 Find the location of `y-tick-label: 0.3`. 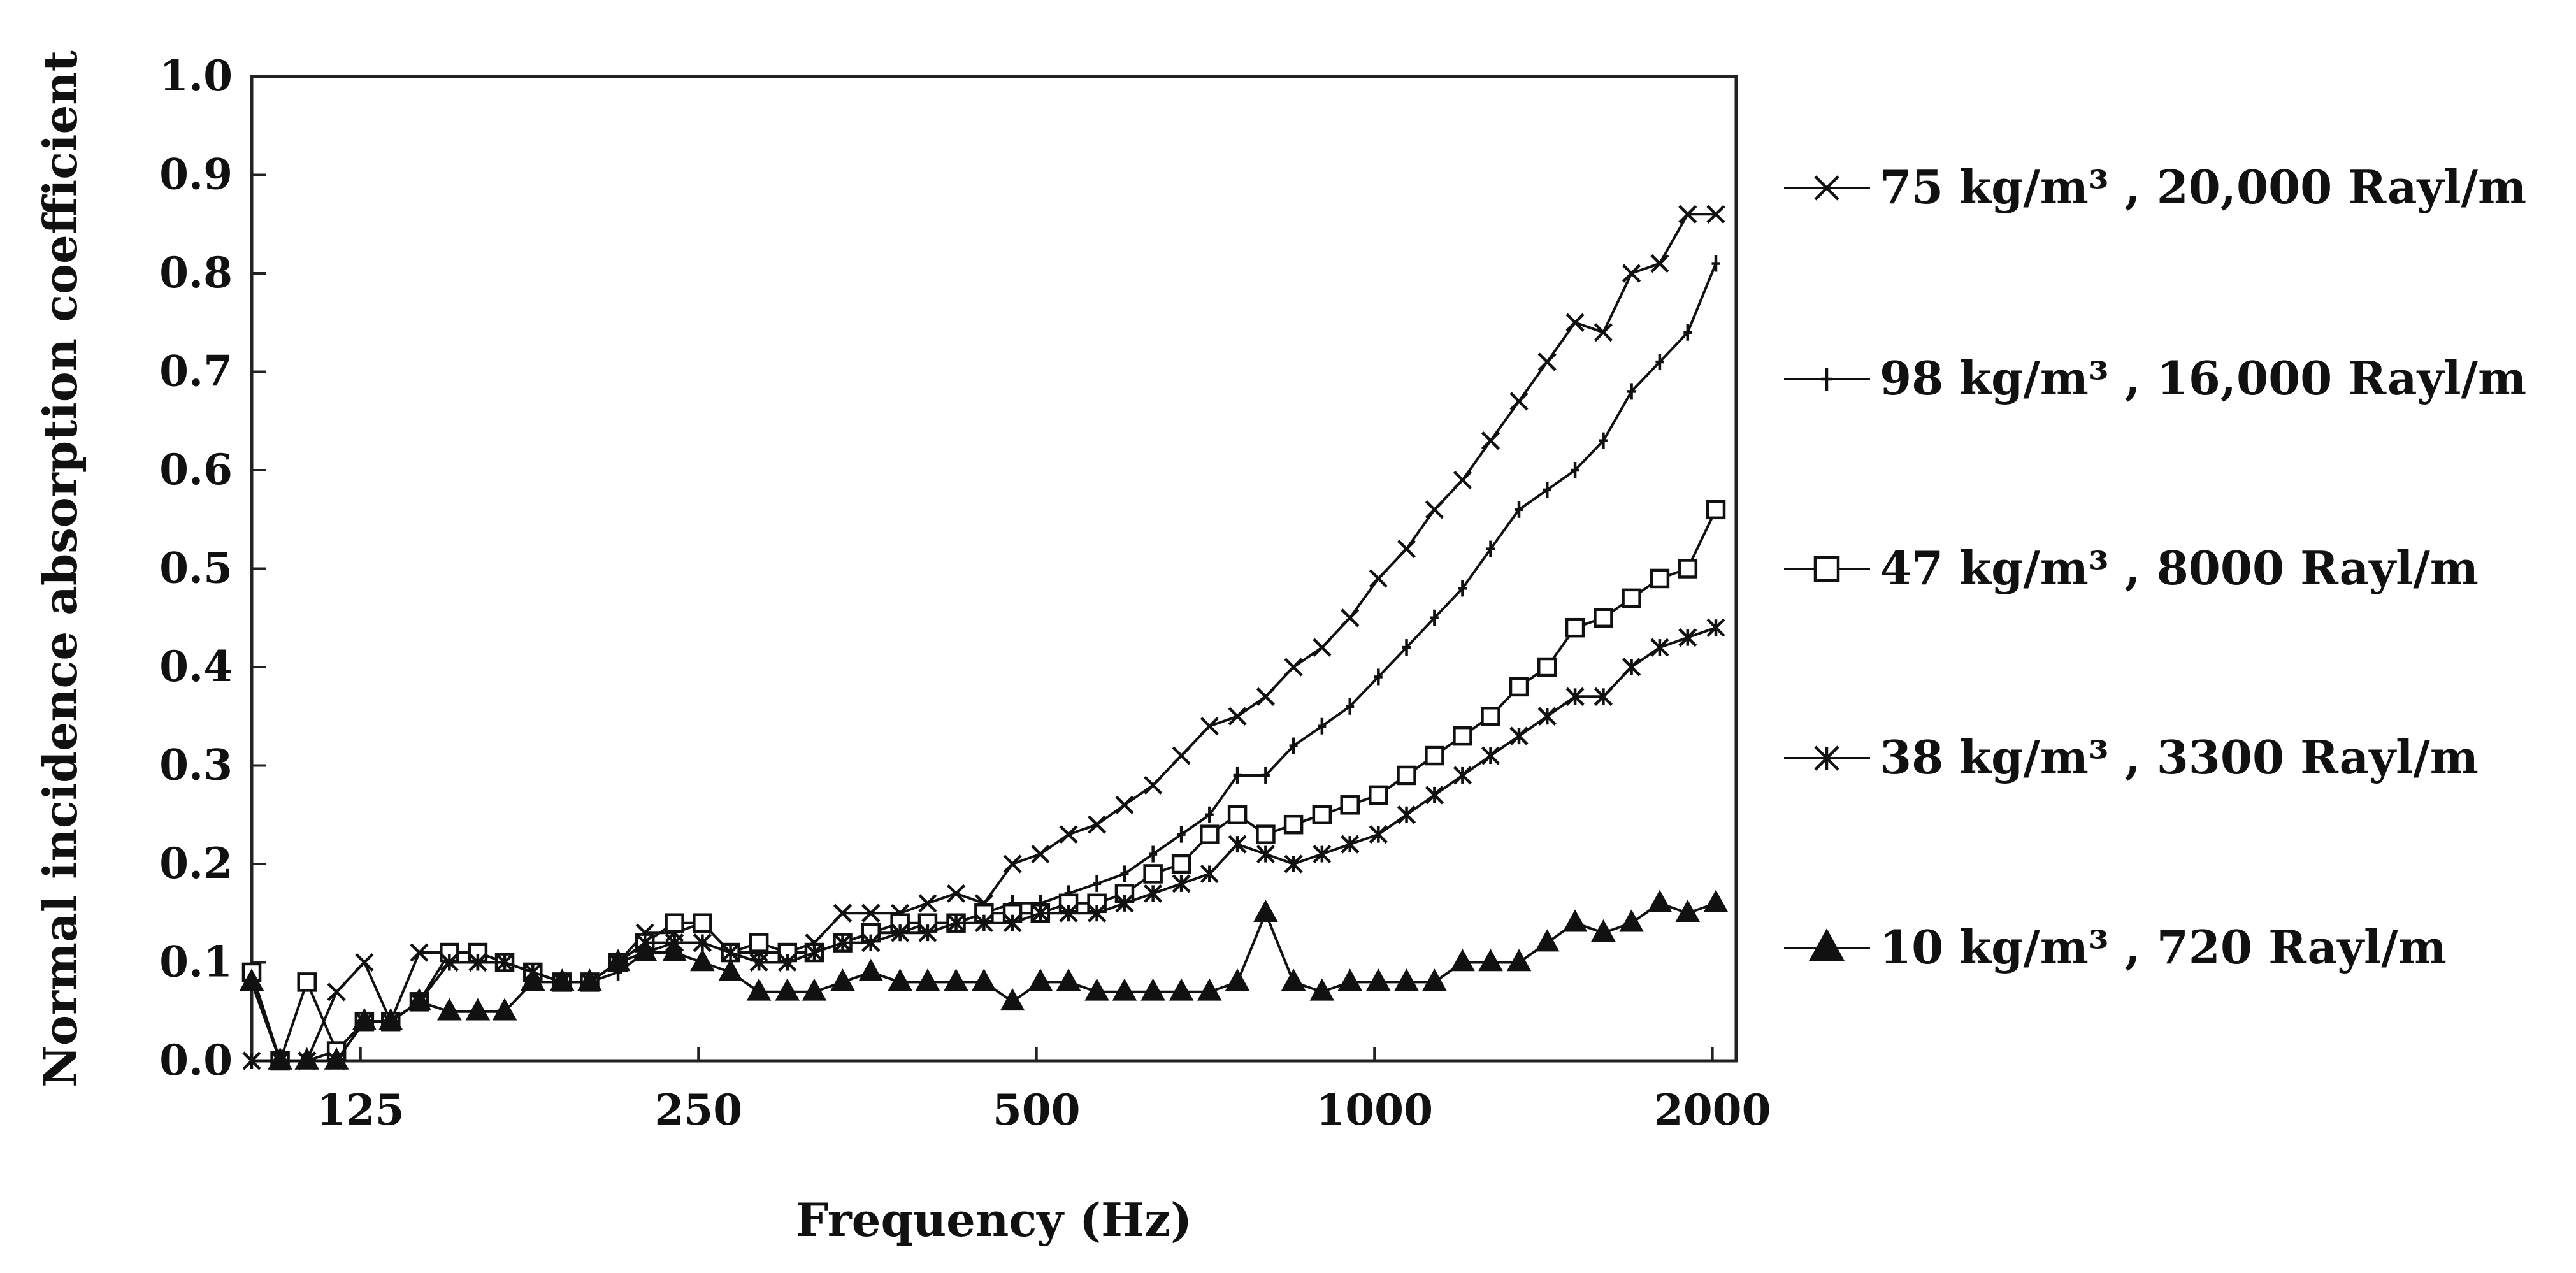

y-tick-label: 0.3 is located at coordinates (196, 765).